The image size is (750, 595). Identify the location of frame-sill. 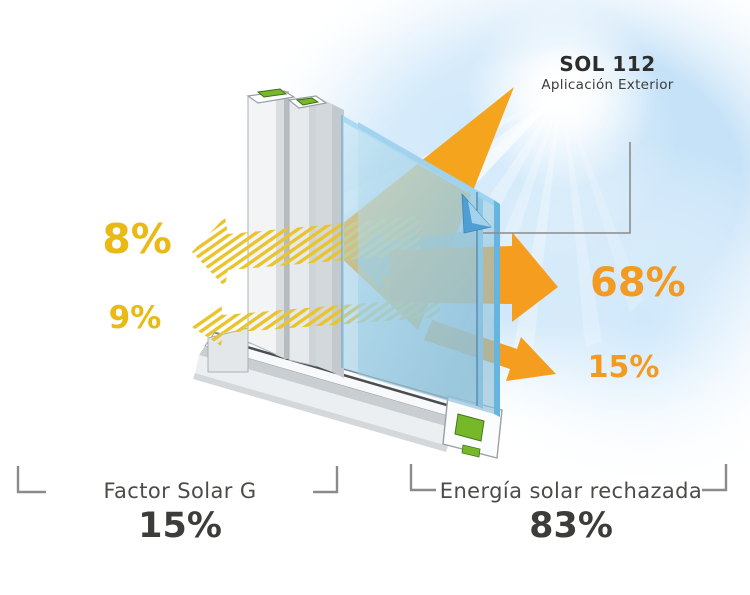
(348, 393).